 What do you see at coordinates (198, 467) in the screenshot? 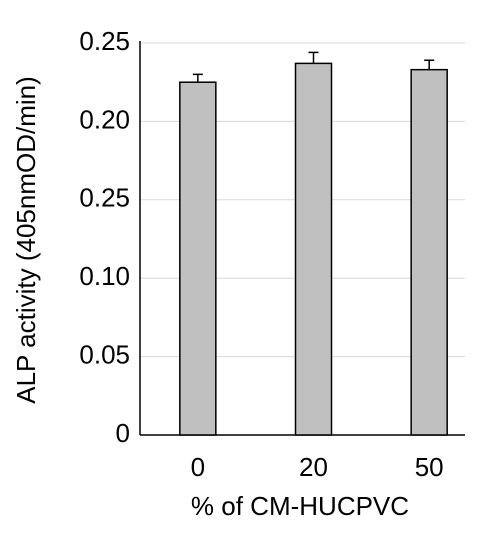
I see `x-tick-label: 0` at bounding box center [198, 467].